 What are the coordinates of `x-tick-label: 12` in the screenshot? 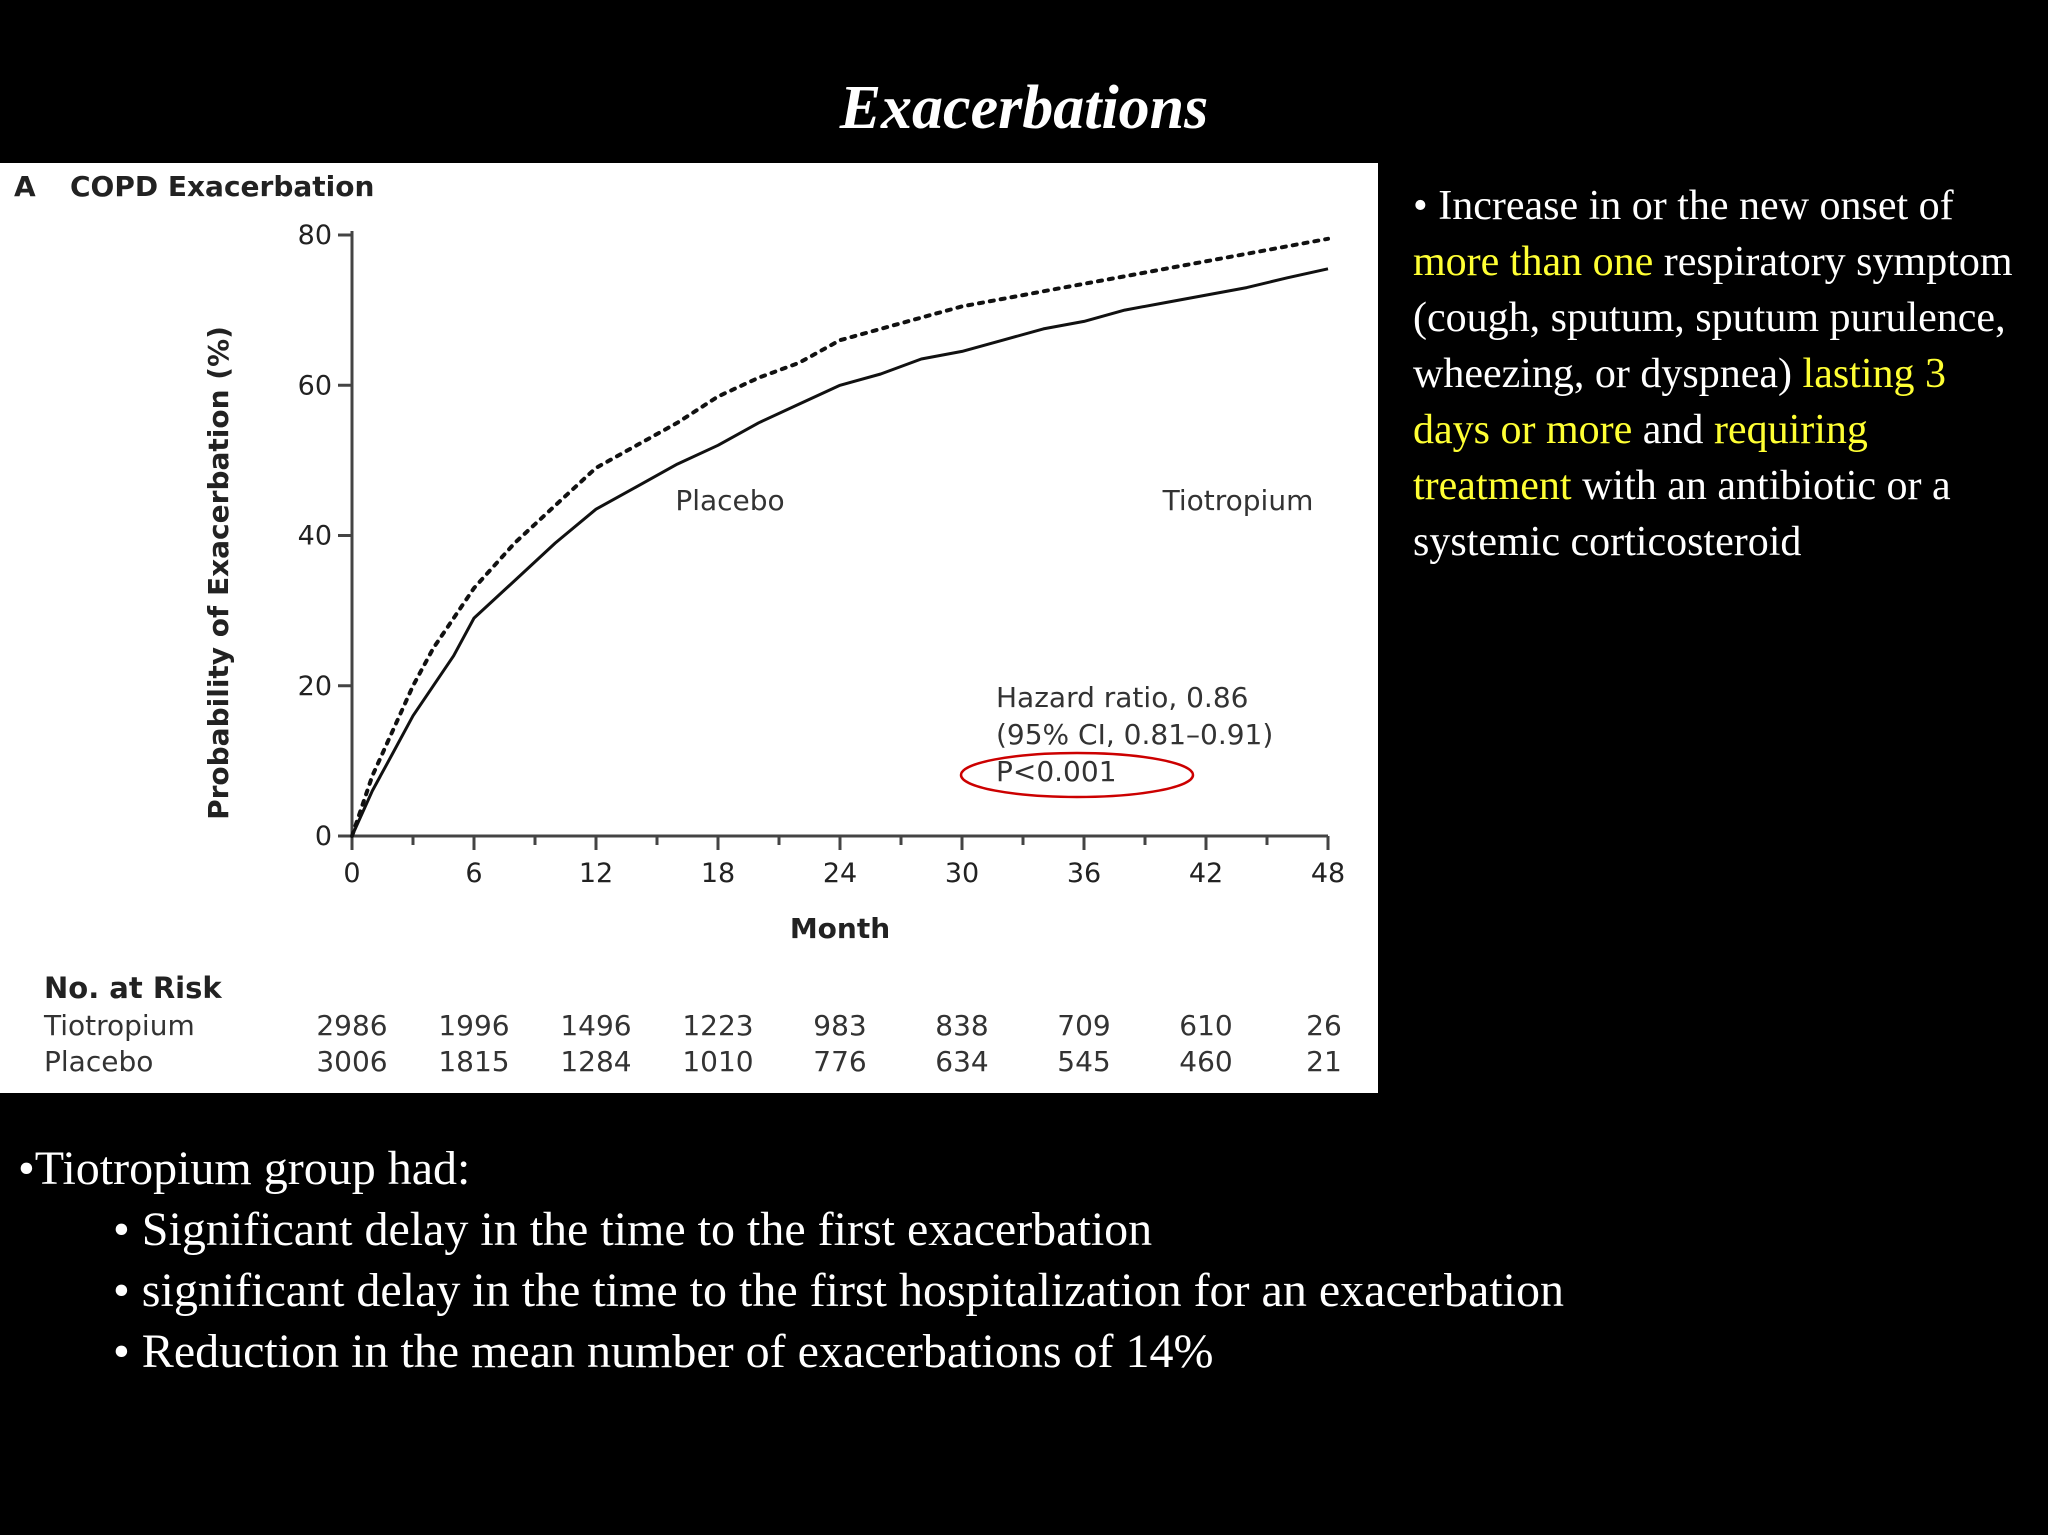 It's located at (596, 873).